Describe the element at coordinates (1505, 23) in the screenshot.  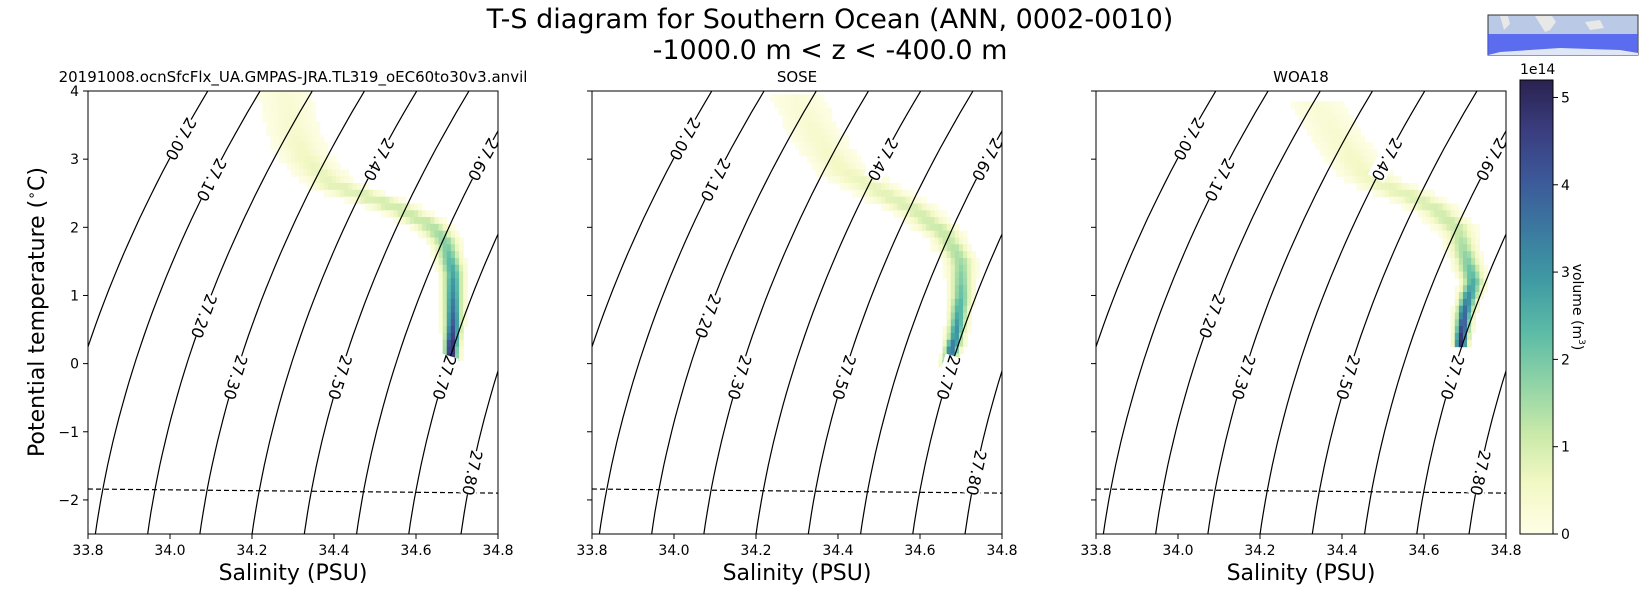
I see `inset-map-land-samerica` at that location.